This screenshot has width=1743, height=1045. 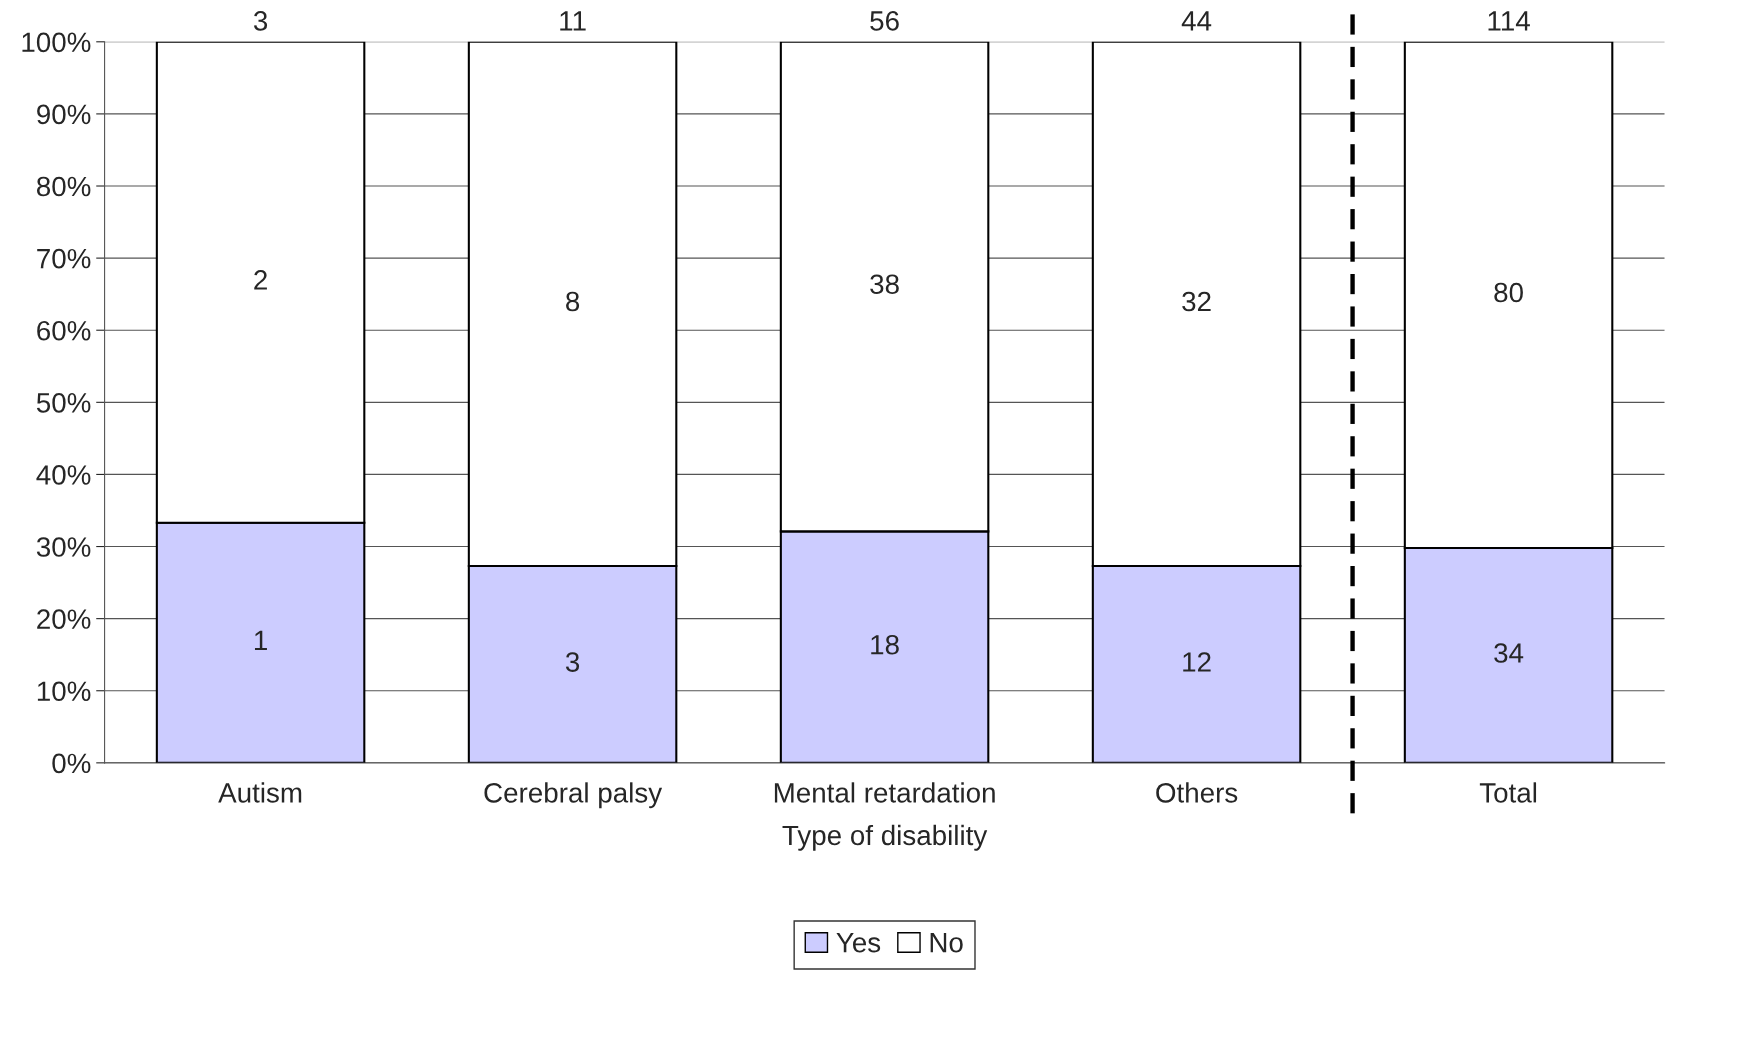 I want to click on y-tick-label: 70%, so click(x=64, y=258).